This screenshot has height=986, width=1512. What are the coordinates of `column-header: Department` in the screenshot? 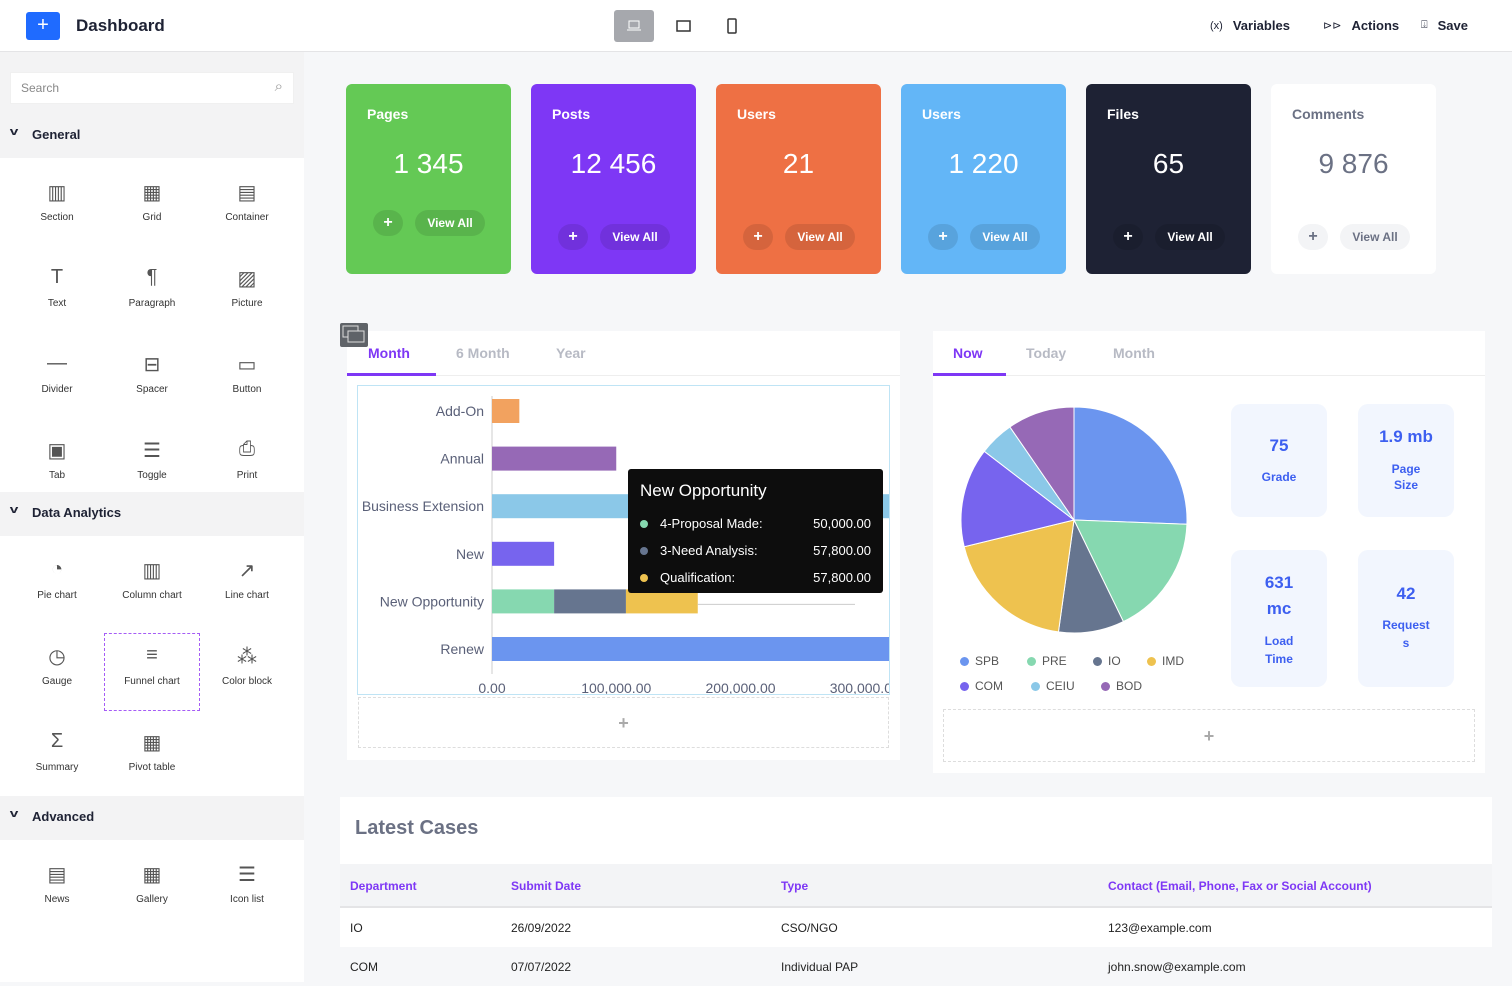 It's located at (383, 886).